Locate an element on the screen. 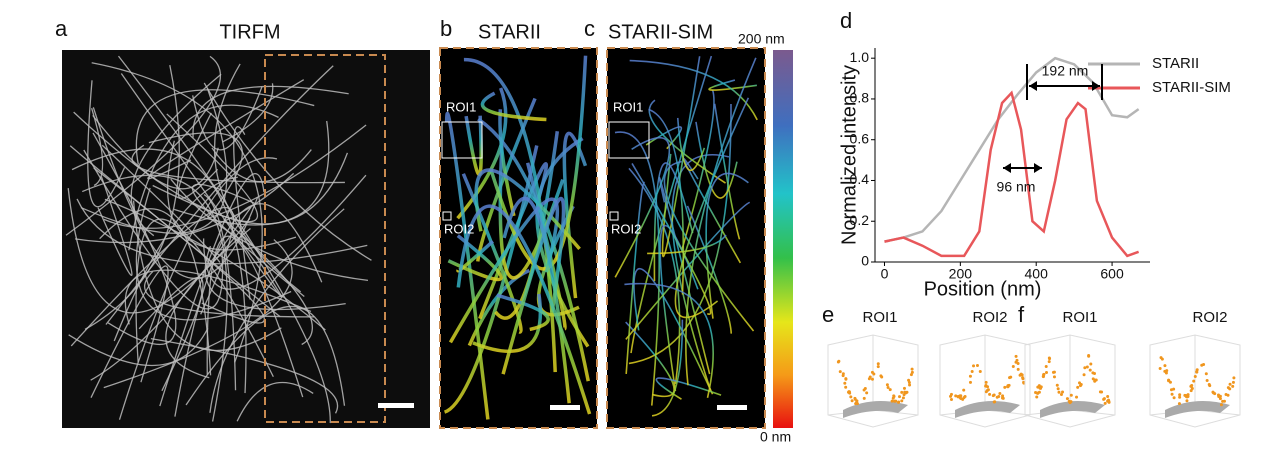 The width and height of the screenshot is (1269, 461). x-axis-label: Position (nm) is located at coordinates (983, 289).